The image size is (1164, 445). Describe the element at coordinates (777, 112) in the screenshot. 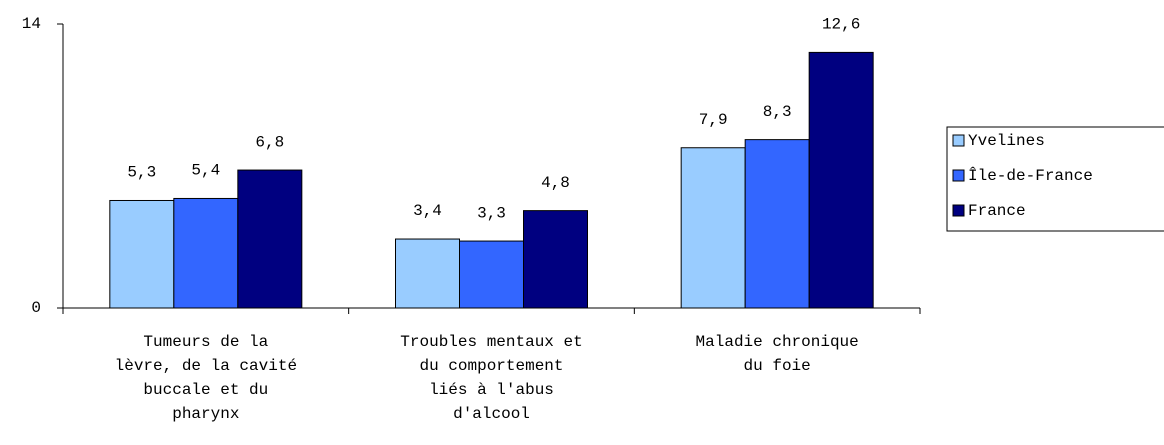

I see `value-label: 8,3` at that location.